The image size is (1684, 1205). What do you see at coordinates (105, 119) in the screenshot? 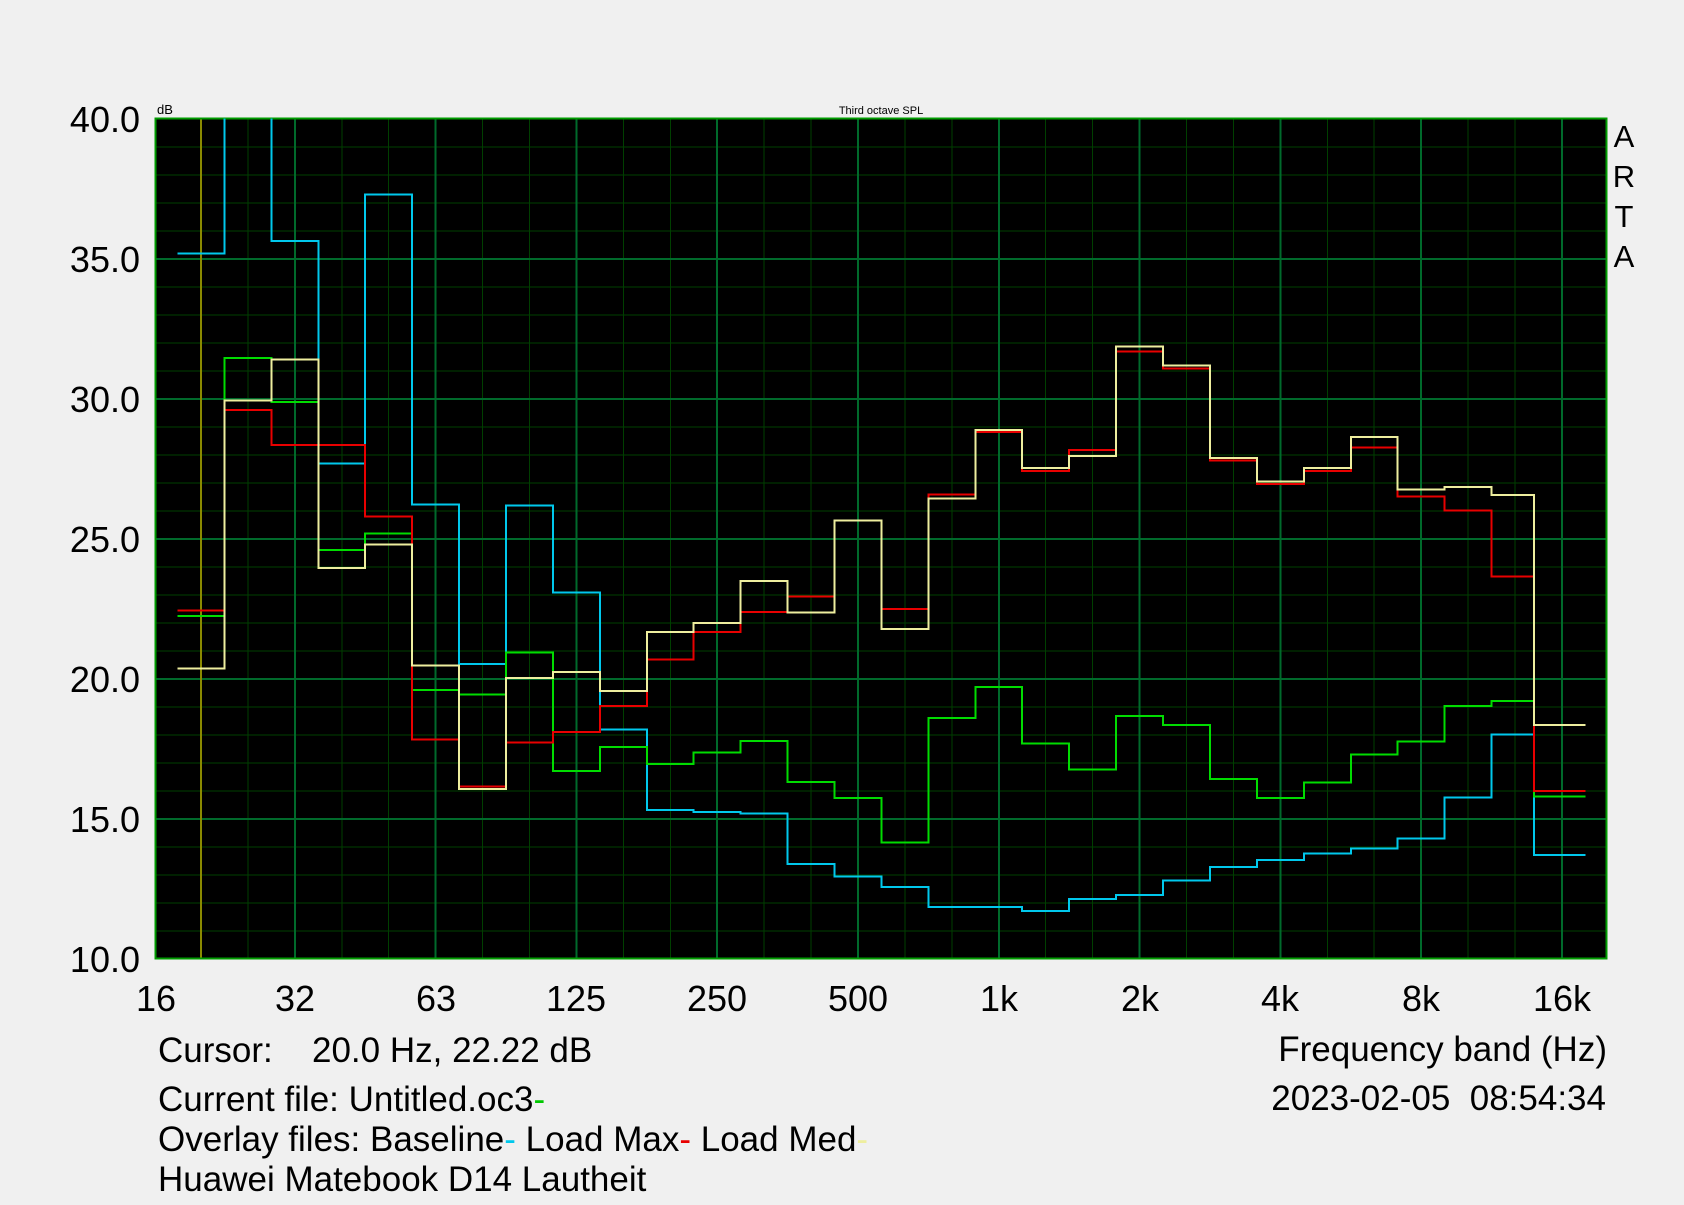
I see `svg-text: 40.0` at bounding box center [105, 119].